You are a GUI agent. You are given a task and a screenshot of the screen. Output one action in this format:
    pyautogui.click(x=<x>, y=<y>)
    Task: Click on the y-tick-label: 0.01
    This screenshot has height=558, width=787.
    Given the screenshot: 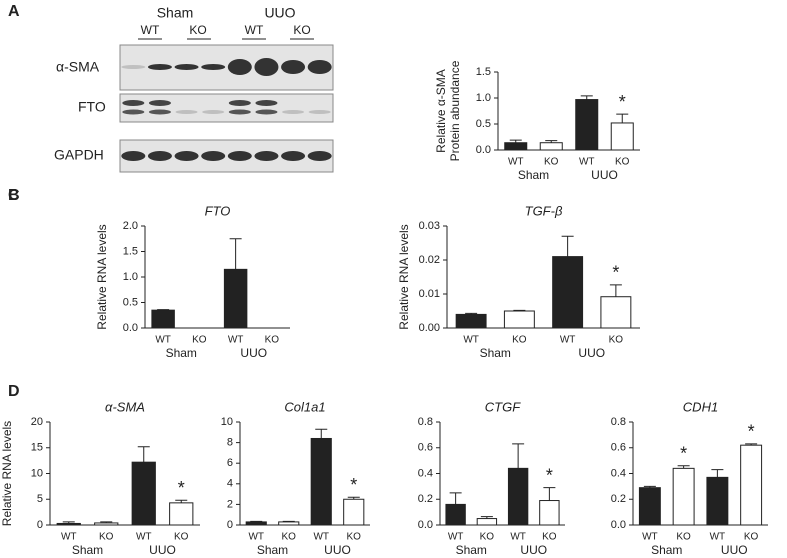 What is the action you would take?
    pyautogui.click(x=429, y=294)
    